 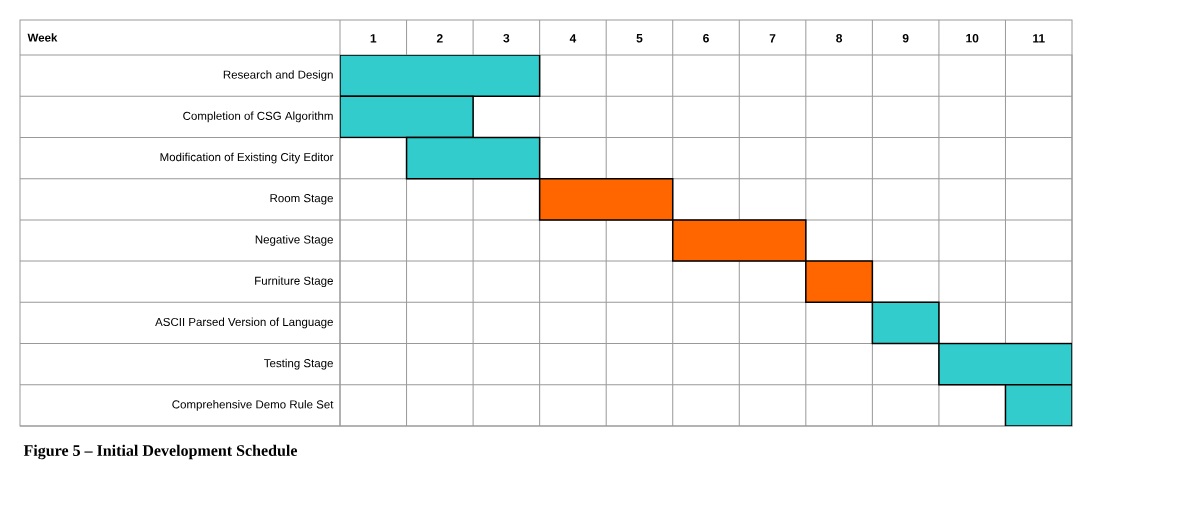 What do you see at coordinates (244, 323) in the screenshot?
I see `y-tick-label: ASCII Parsed Version of Language` at bounding box center [244, 323].